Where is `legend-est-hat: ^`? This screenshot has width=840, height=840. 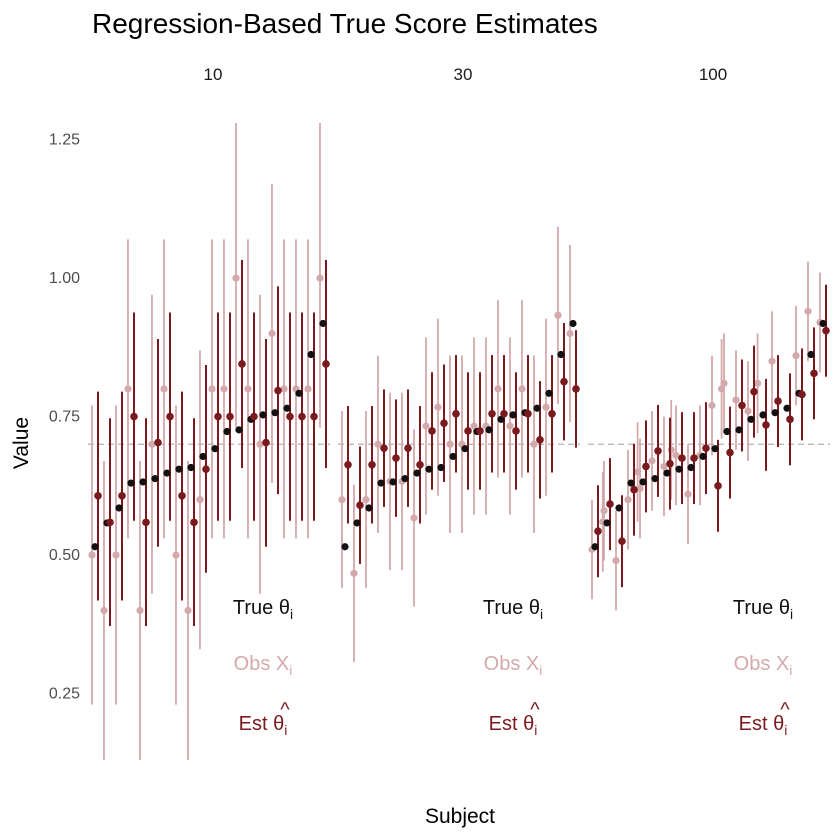
legend-est-hat: ^ is located at coordinates (535, 710).